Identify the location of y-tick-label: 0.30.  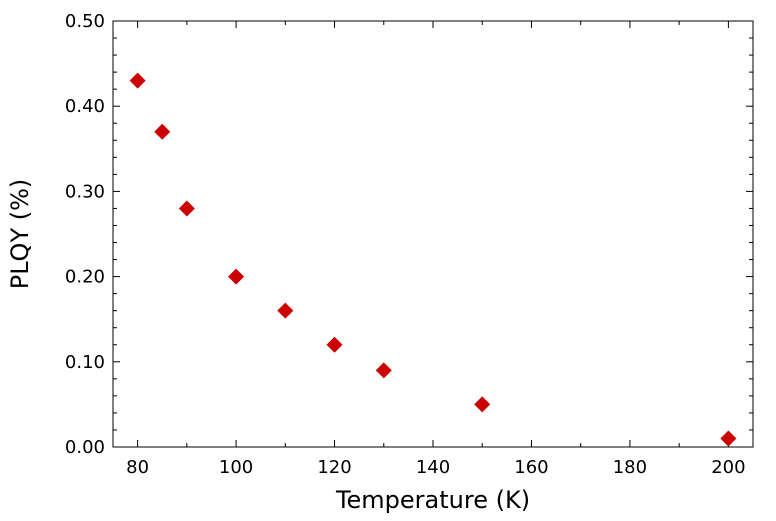
(85, 191).